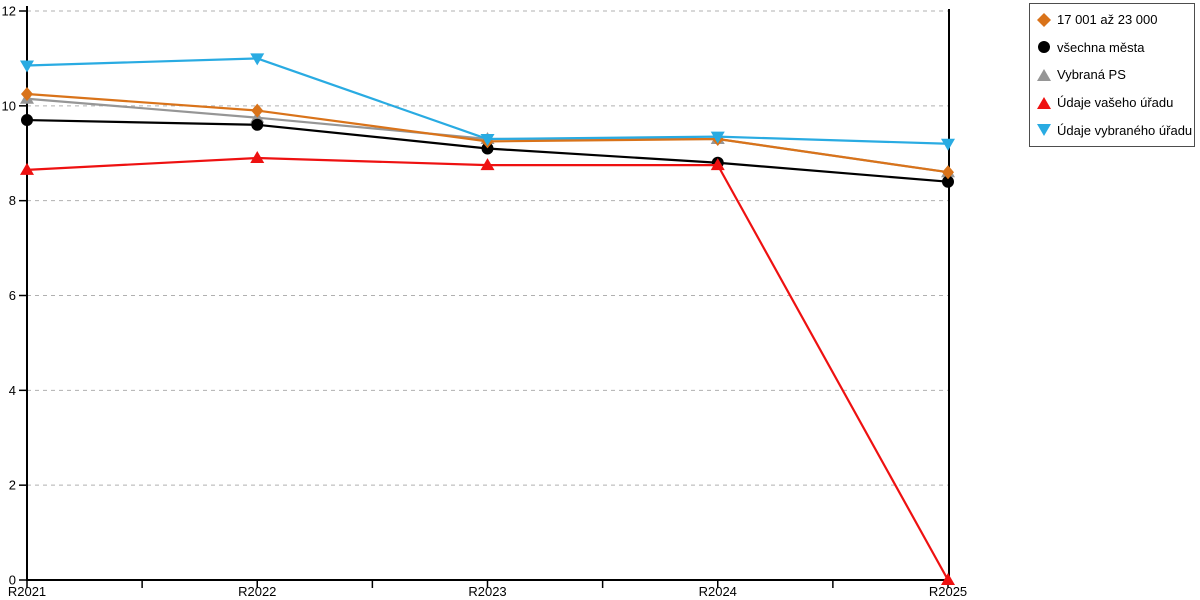 The image size is (1200, 600). Describe the element at coordinates (1044, 130) in the screenshot. I see `triangle-down-icon` at that location.